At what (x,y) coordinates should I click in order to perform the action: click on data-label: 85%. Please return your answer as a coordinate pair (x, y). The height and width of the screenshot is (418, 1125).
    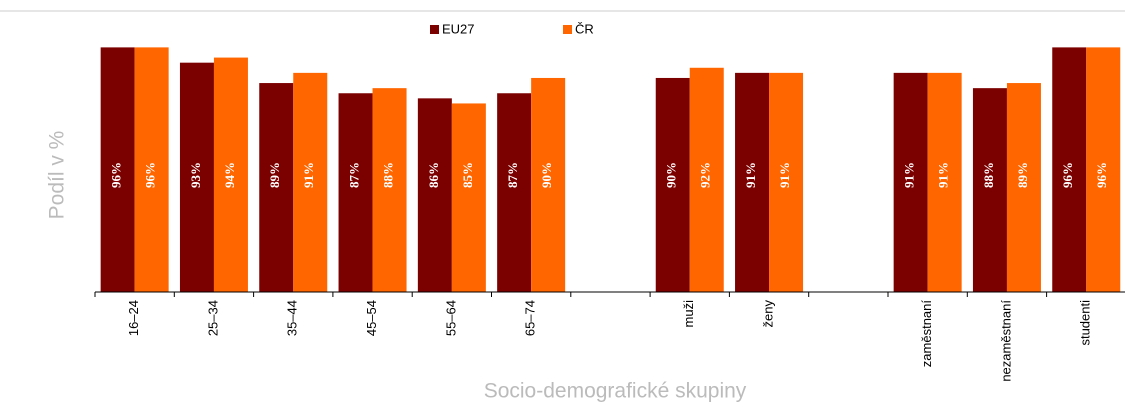
    Looking at the image, I should click on (467, 175).